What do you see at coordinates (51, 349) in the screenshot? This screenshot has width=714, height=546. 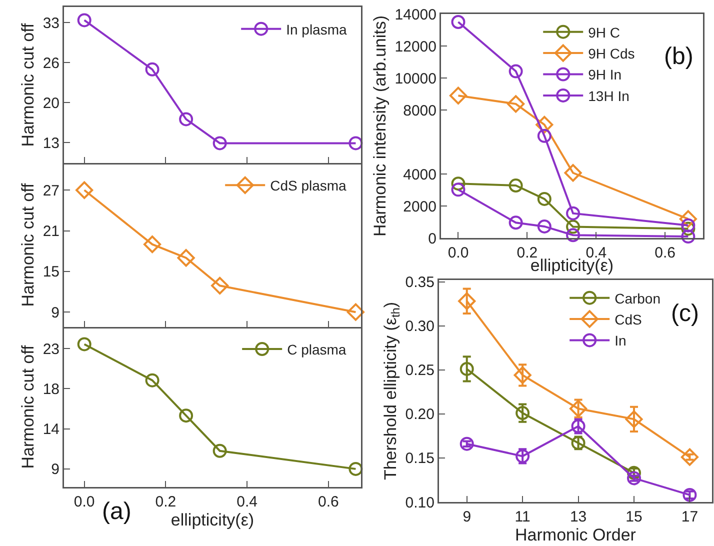 I see `y-tick-label: 23` at bounding box center [51, 349].